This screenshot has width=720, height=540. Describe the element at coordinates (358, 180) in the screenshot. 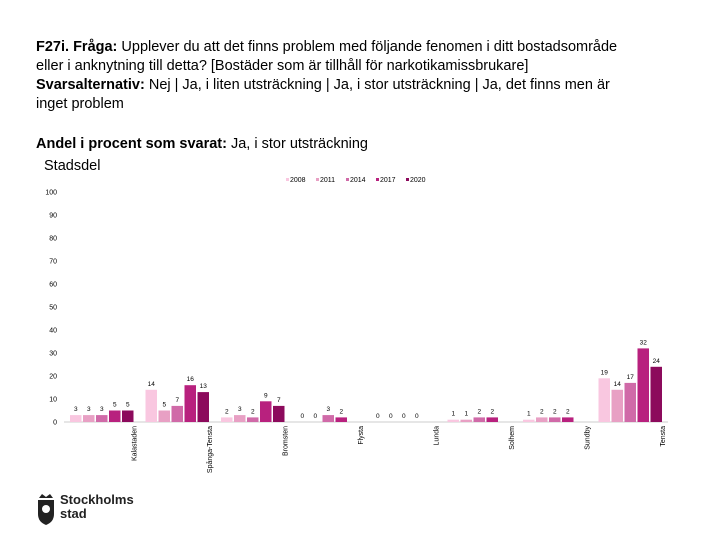

I see `legend-label: 2014` at that location.